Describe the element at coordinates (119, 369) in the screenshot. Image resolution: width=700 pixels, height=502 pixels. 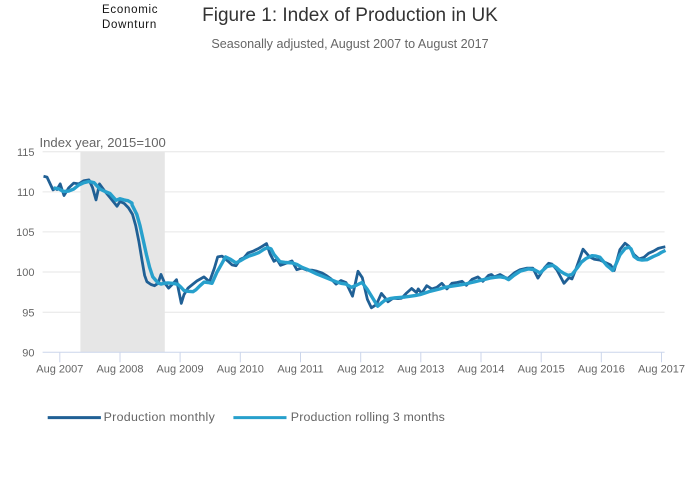
I see `svg-text: Aug 2008` at that location.